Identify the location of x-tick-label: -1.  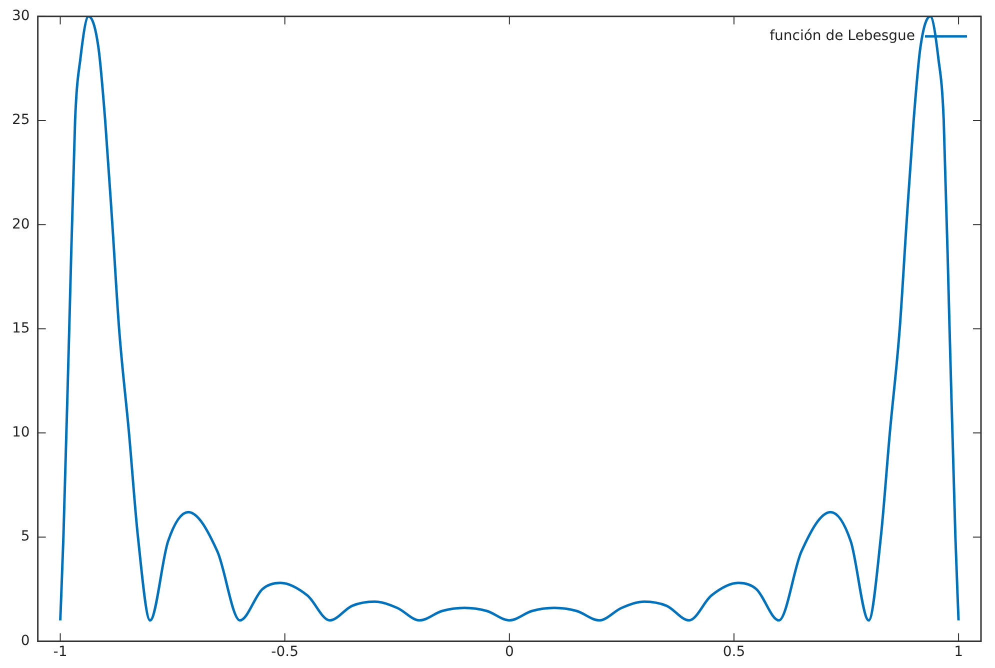
(60, 652).